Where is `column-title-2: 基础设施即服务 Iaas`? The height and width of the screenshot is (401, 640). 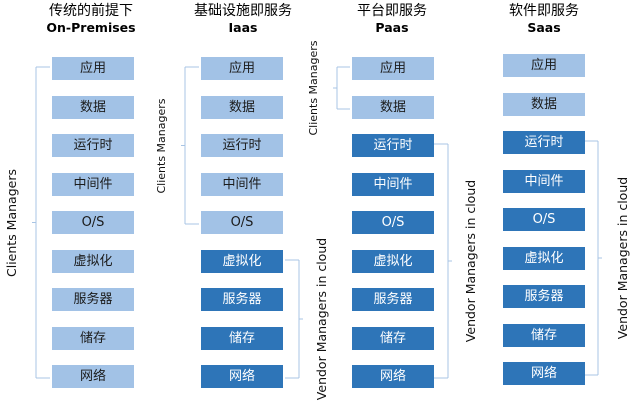 column-title-2: 基础设施即服务 Iaas is located at coordinates (243, 19).